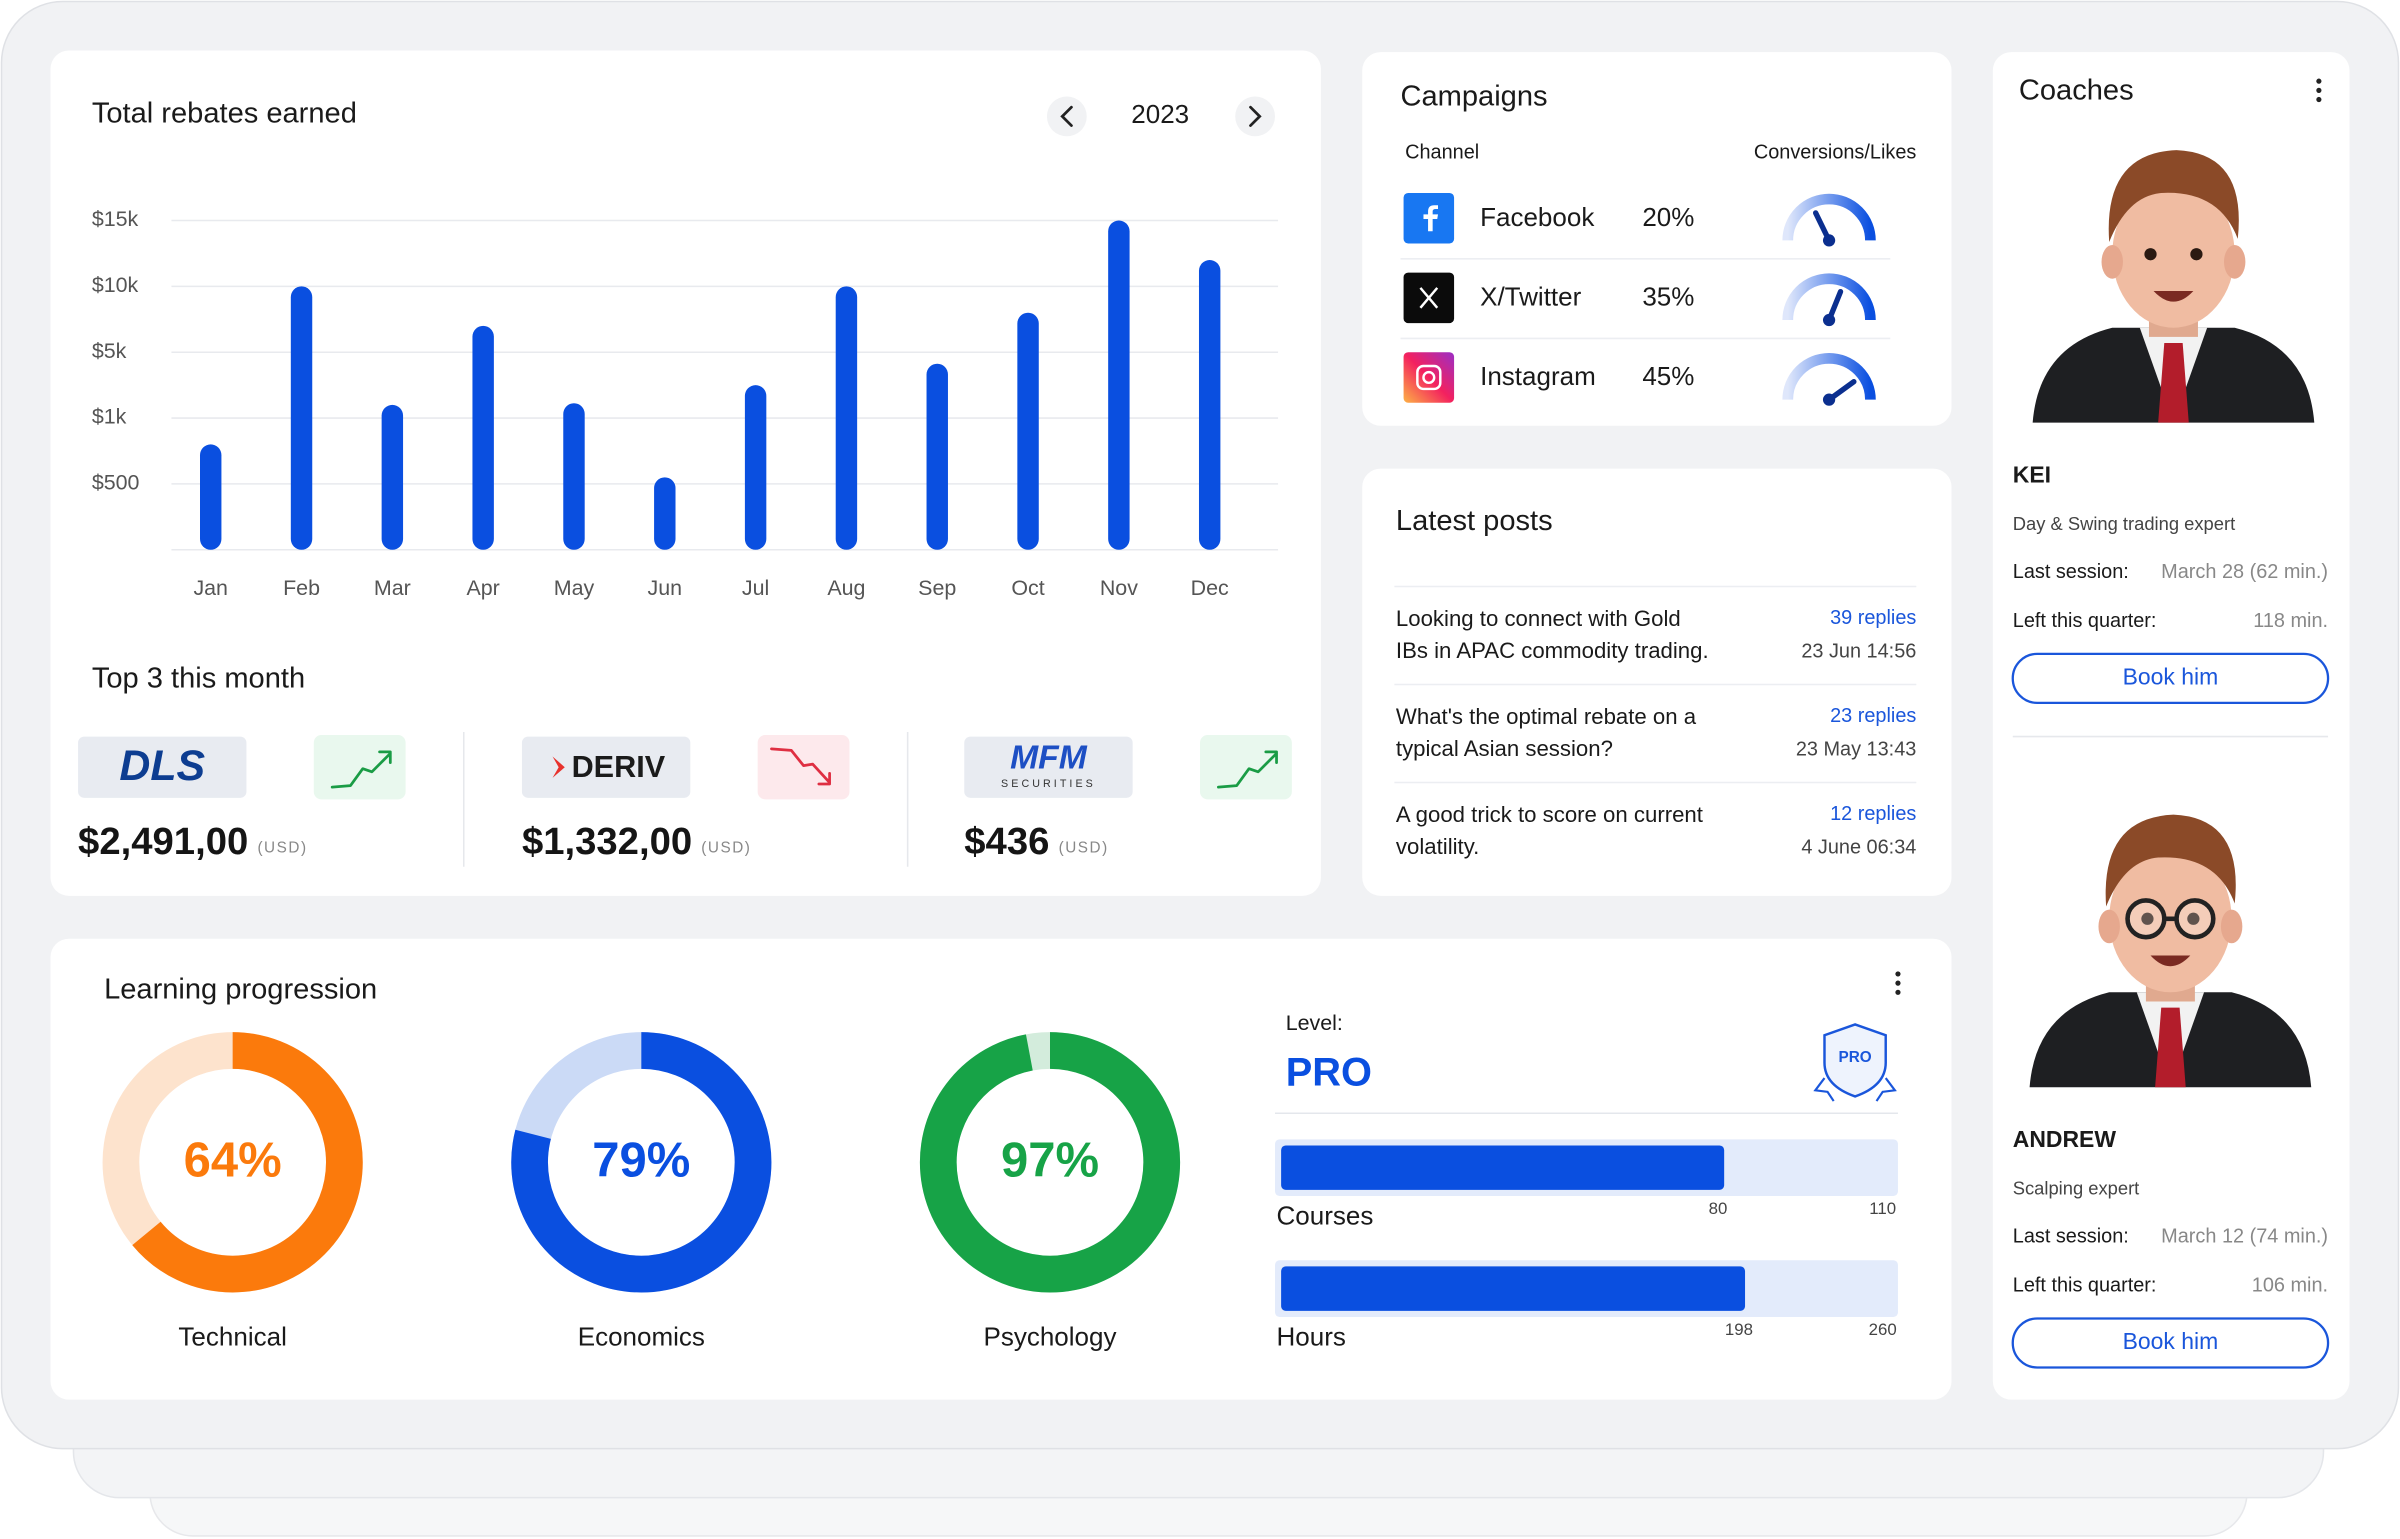 Image resolution: width=2400 pixels, height=1539 pixels. Describe the element at coordinates (2170, 961) in the screenshot. I see `avatar-mouth` at that location.